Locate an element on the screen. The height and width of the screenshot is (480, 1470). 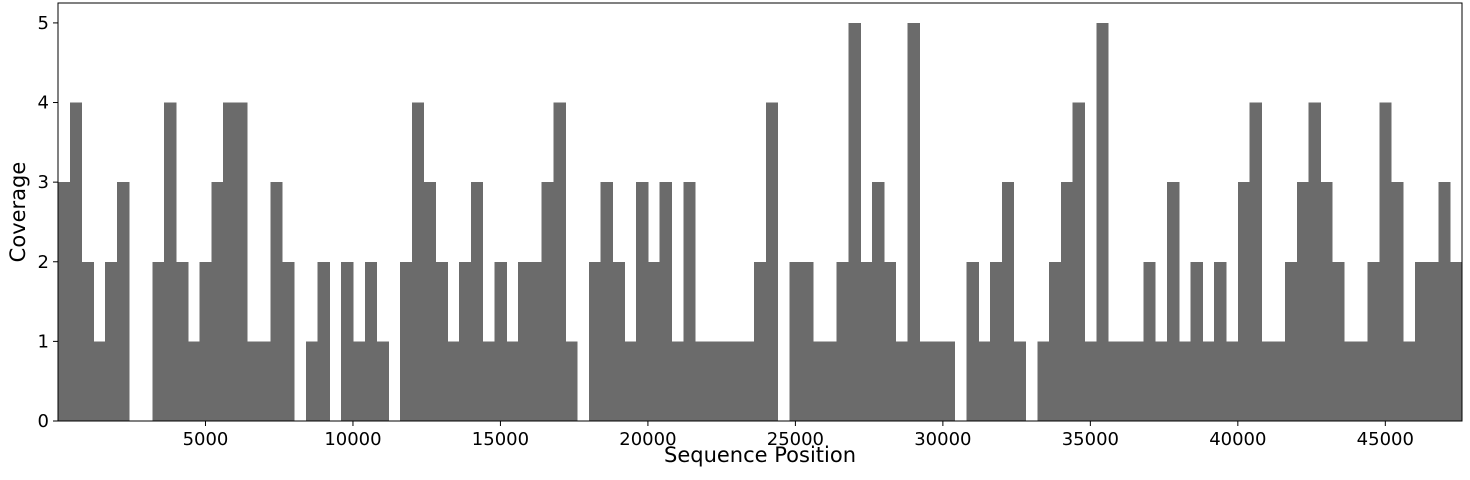
y-axis-label: Coverage is located at coordinates (18, 212).